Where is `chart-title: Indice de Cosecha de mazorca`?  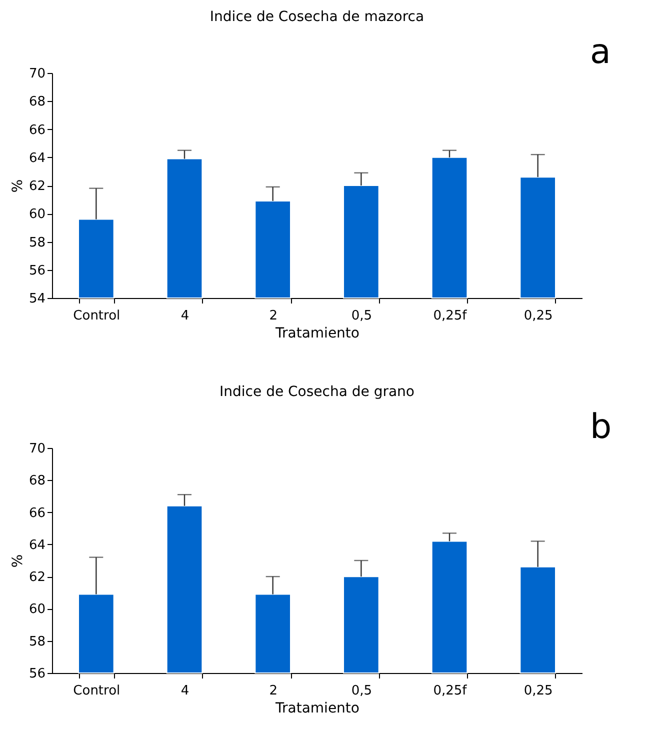 chart-title: Indice de Cosecha de mazorca is located at coordinates (317, 17).